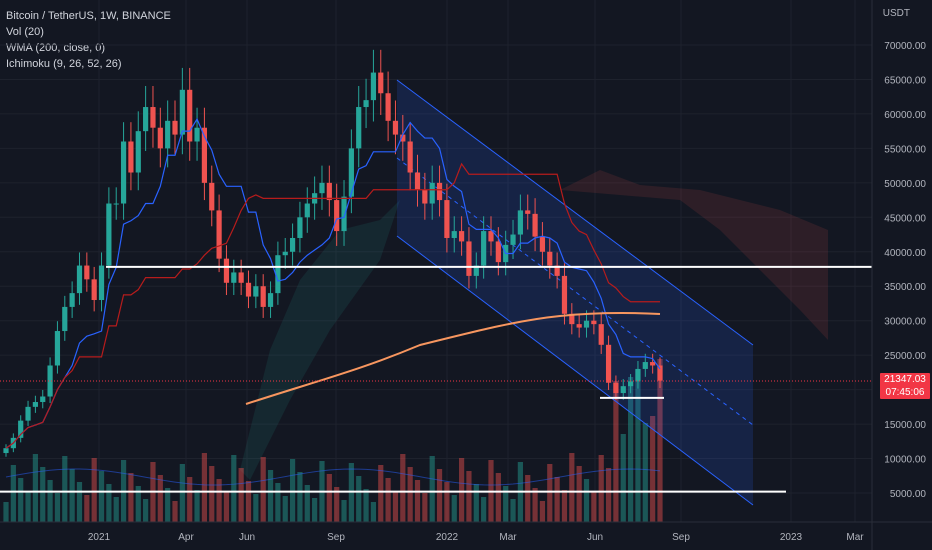 This screenshot has width=932, height=550. Describe the element at coordinates (905, 379) in the screenshot. I see `last-price-value: 21347.03` at that location.